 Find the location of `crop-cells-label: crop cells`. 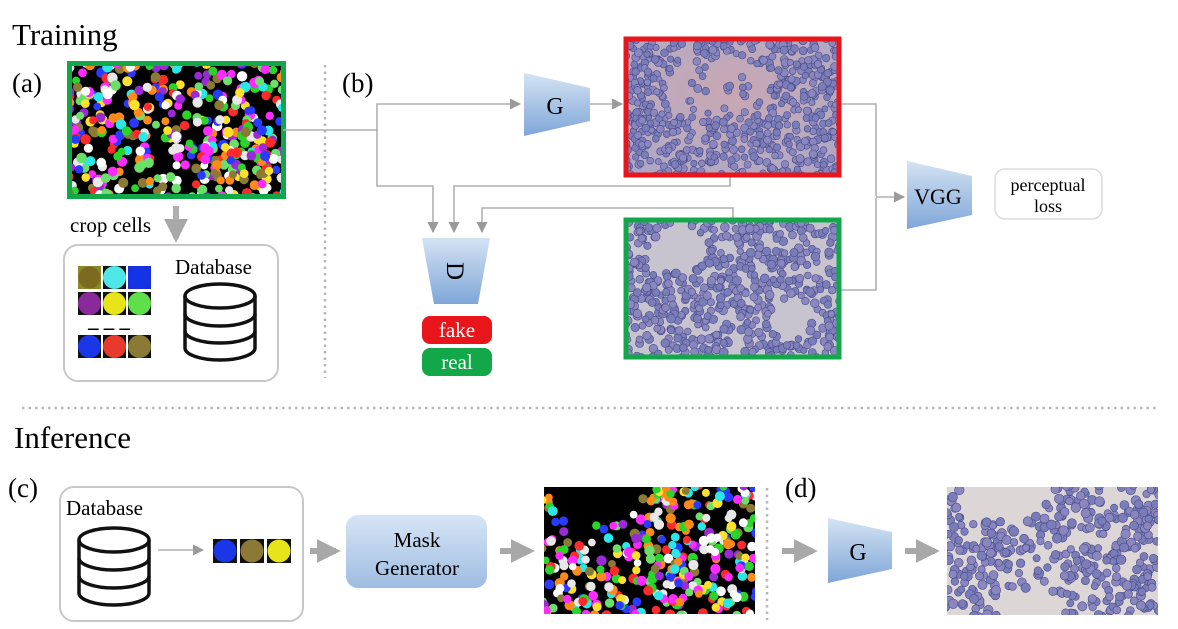

crop-cells-label: crop cells is located at coordinates (110, 225).